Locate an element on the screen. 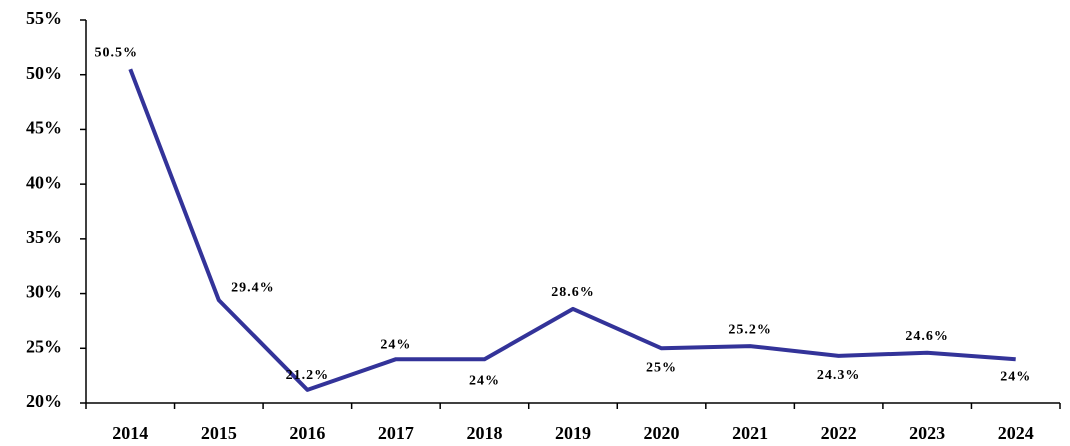 The height and width of the screenshot is (446, 1070). y-tick-label: 40% is located at coordinates (44, 182).